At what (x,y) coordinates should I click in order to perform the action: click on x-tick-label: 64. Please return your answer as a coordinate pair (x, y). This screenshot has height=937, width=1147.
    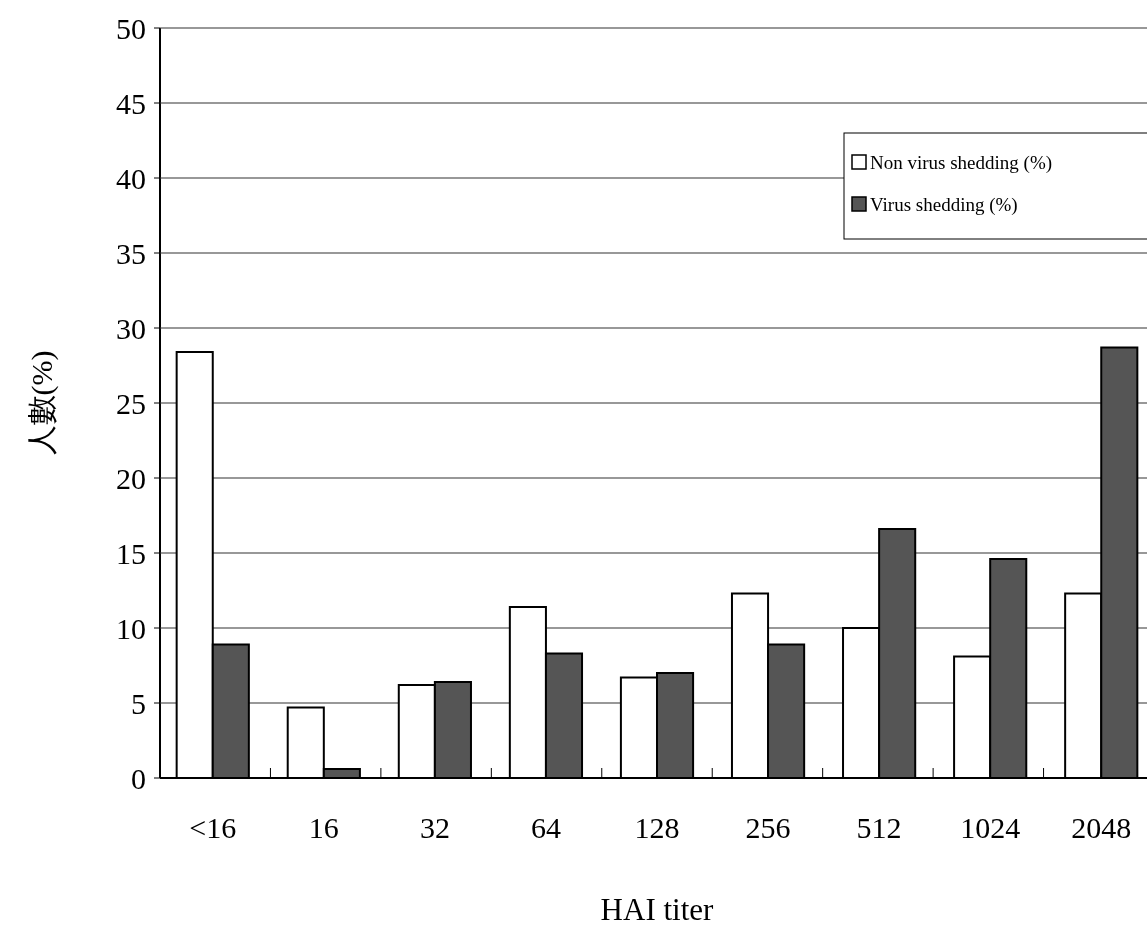
    Looking at the image, I should click on (545, 827).